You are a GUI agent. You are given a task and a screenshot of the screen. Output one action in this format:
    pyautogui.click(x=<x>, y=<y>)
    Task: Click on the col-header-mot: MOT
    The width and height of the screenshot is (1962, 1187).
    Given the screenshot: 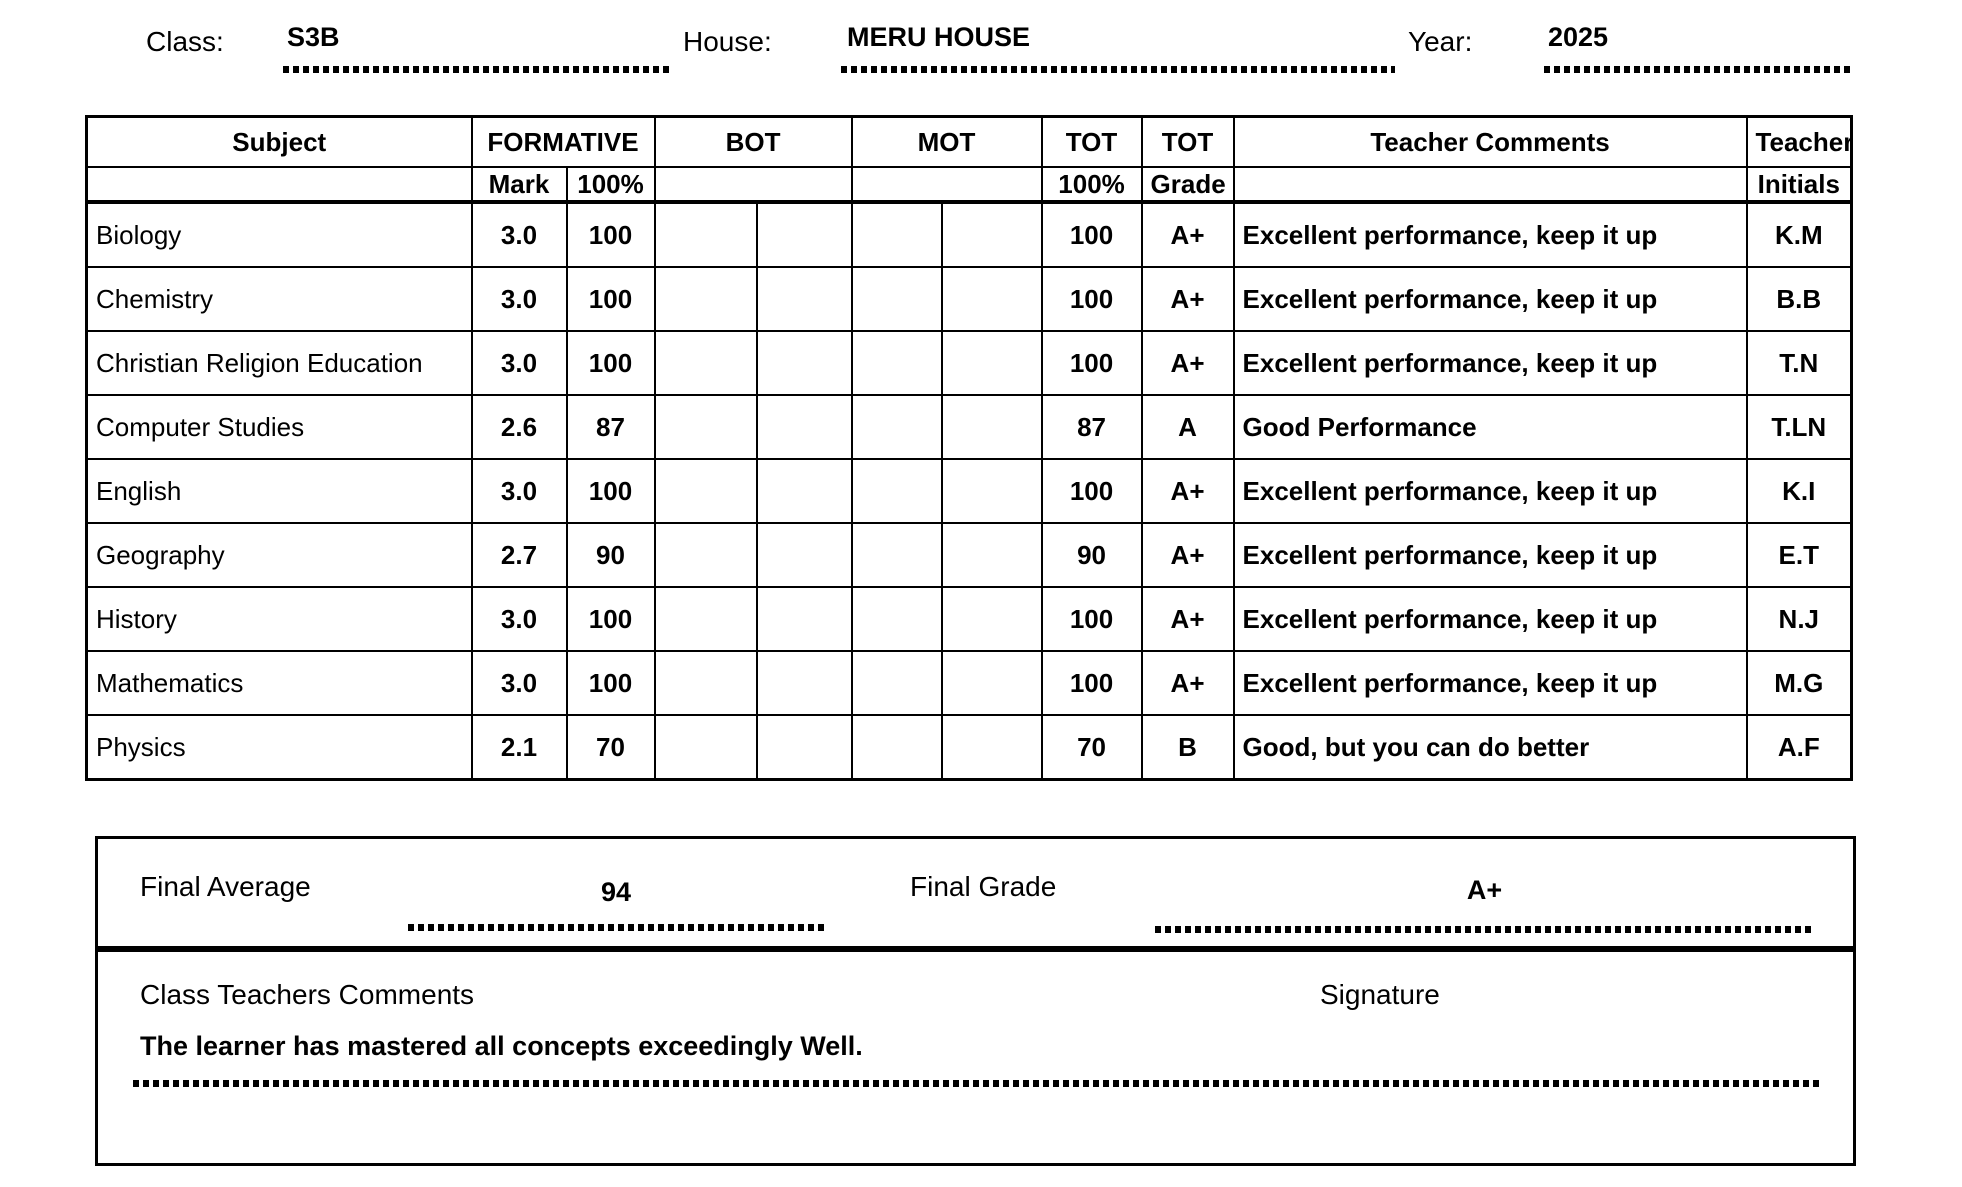 What is the action you would take?
    pyautogui.click(x=946, y=141)
    